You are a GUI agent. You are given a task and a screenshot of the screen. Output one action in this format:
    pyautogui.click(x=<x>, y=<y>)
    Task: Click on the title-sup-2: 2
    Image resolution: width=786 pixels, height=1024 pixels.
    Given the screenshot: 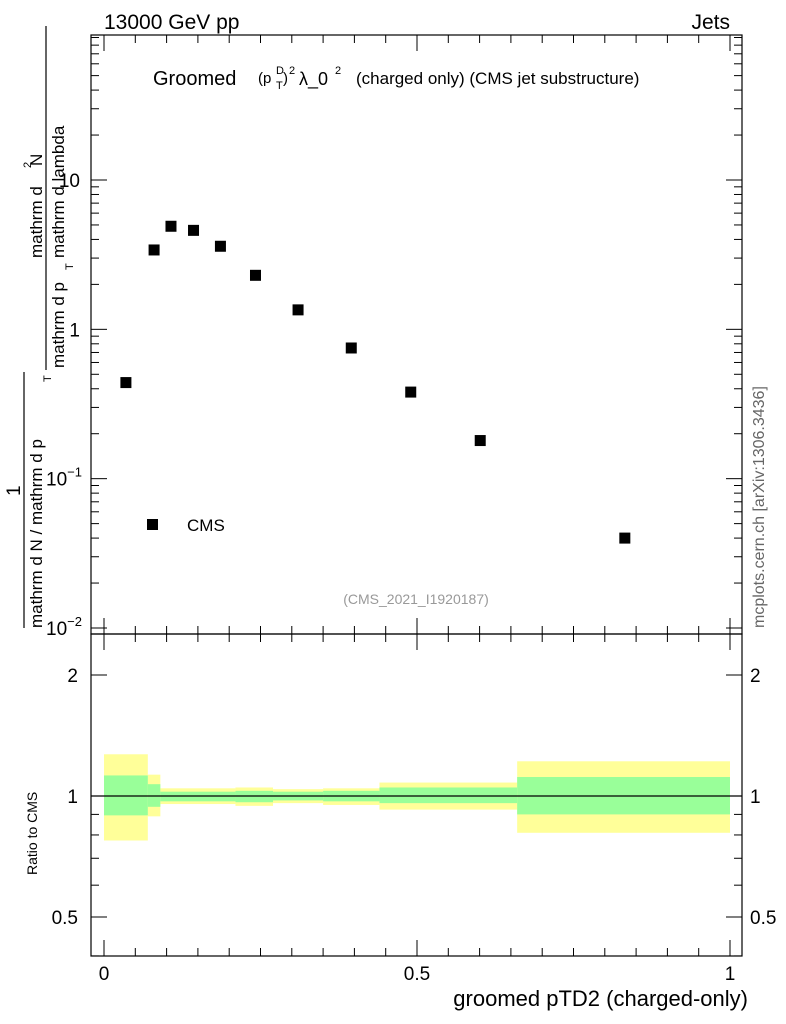 What is the action you would take?
    pyautogui.click(x=292, y=71)
    